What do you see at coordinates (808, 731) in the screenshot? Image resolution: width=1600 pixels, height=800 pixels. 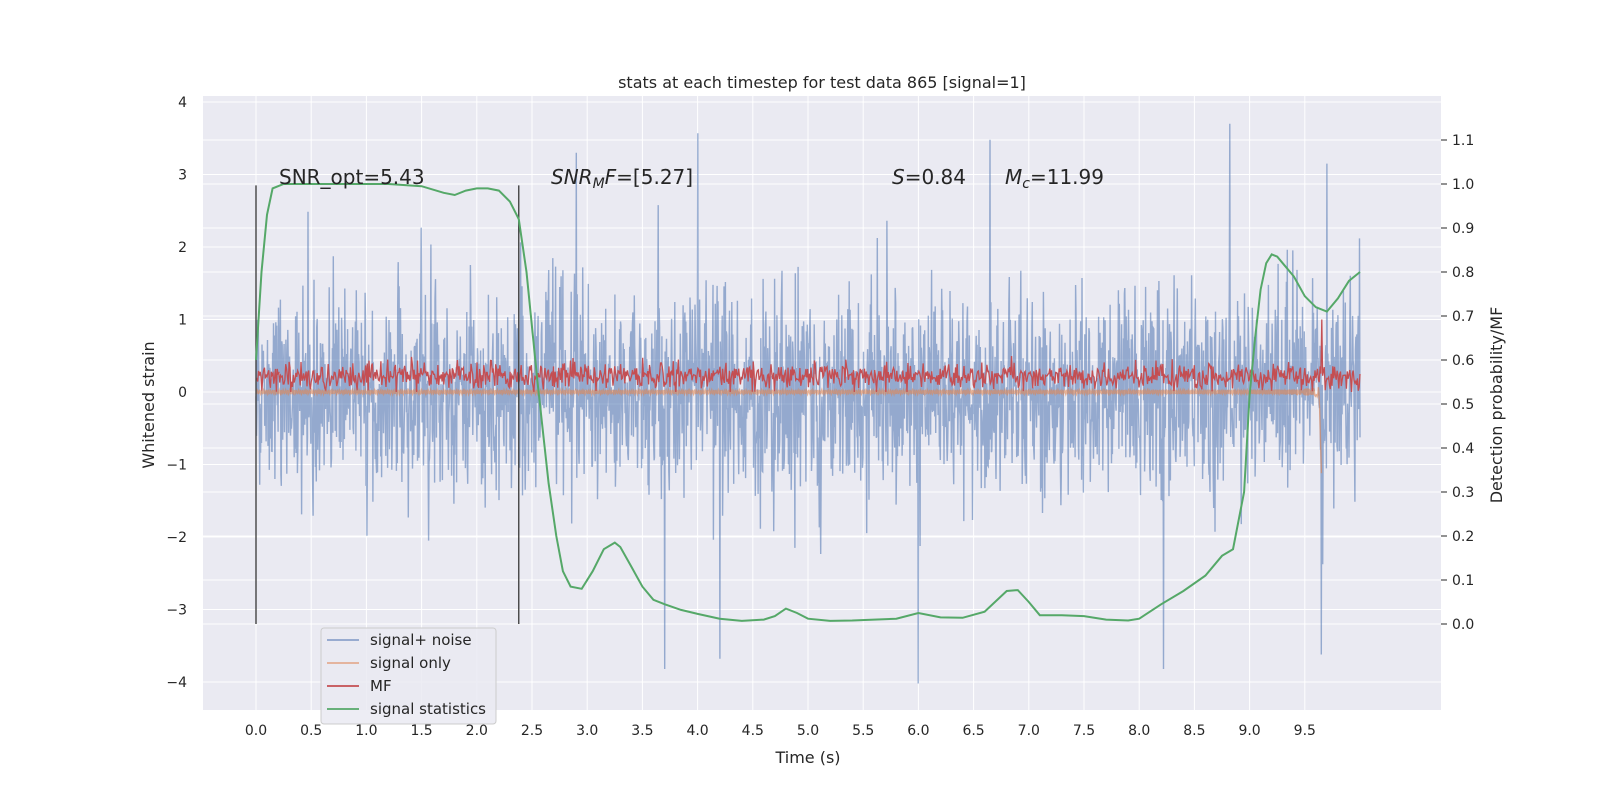 I see `x-tick-label: 5.0` at bounding box center [808, 731].